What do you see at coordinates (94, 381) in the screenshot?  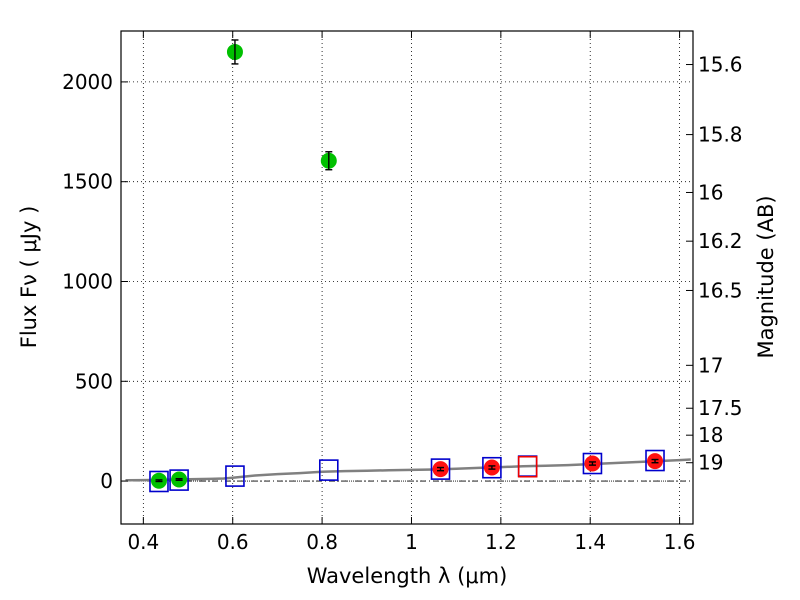 I see `y-tick-label: 500` at bounding box center [94, 381].